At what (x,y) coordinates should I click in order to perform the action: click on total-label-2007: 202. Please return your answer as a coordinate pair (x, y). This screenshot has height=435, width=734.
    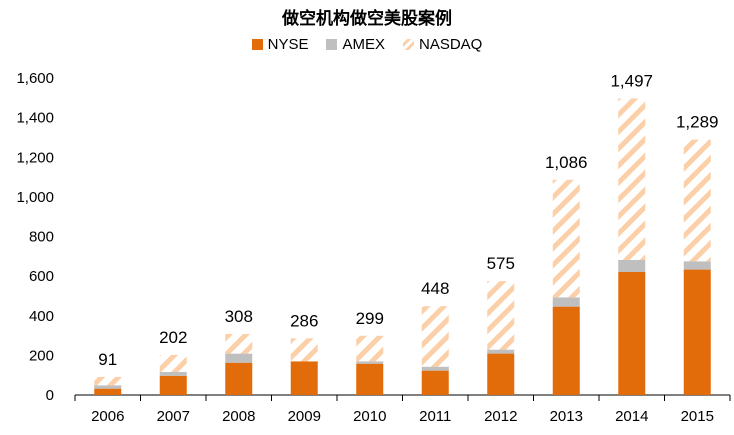
    Looking at the image, I should click on (173, 337).